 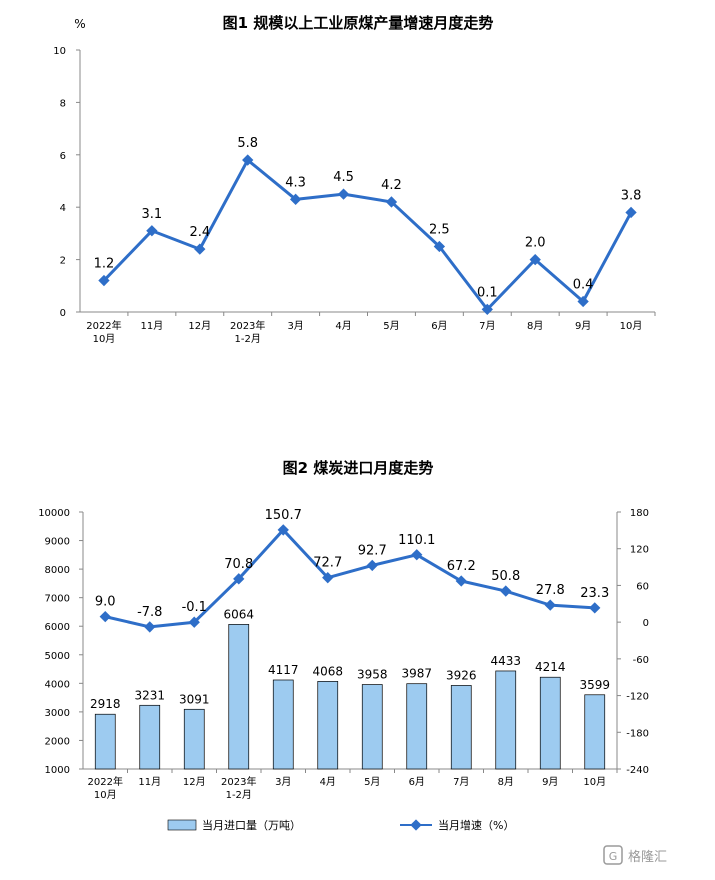 I want to click on chart2-x-tick: 8月, so click(x=506, y=782).